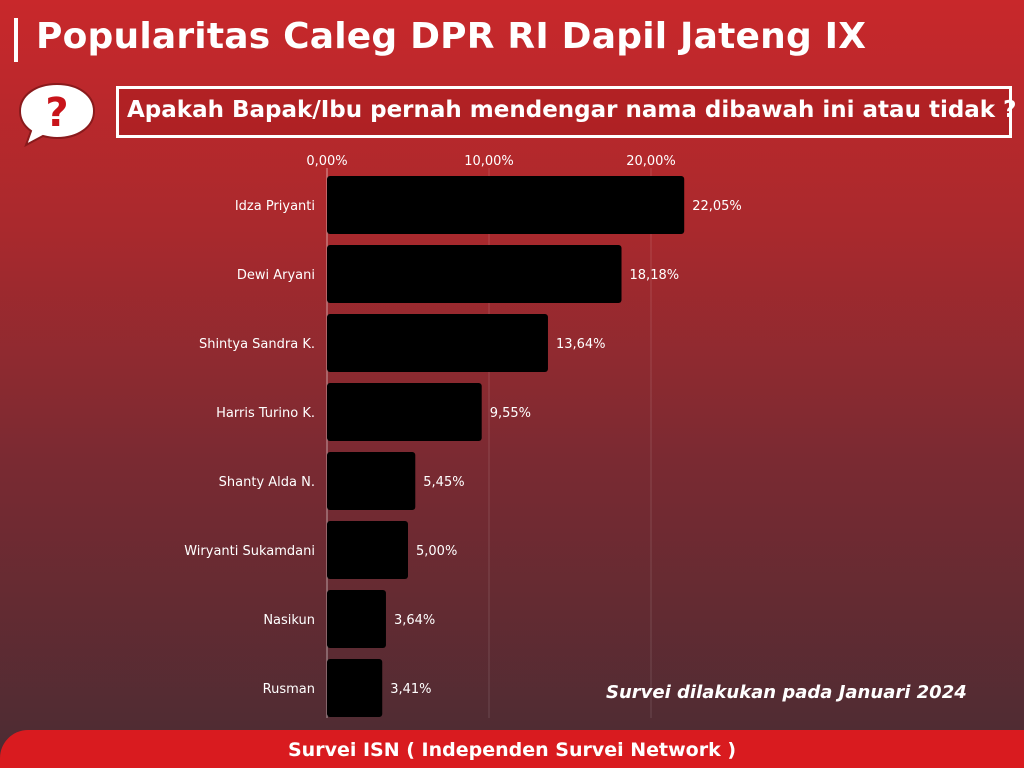 The image size is (1024, 768). I want to click on tick-label-0: 0,00%, so click(326, 161).